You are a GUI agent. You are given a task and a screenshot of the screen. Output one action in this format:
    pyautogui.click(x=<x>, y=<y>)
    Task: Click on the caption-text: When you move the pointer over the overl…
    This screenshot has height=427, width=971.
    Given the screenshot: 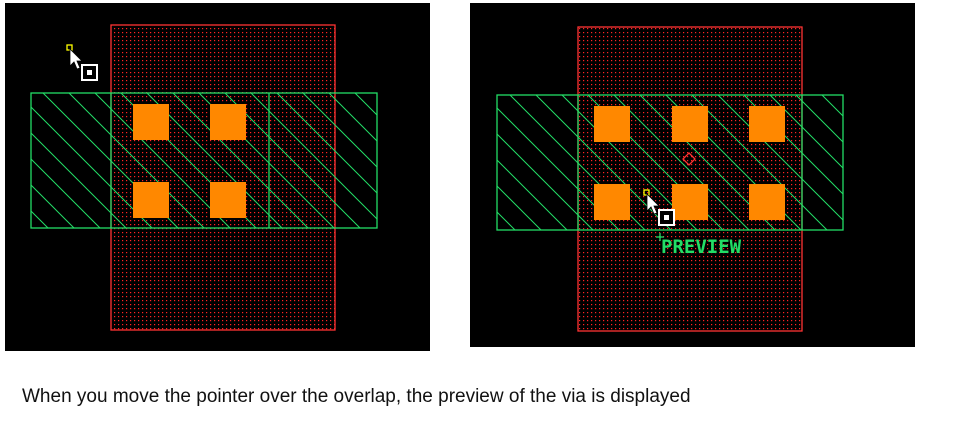 What is the action you would take?
    pyautogui.click(x=356, y=396)
    